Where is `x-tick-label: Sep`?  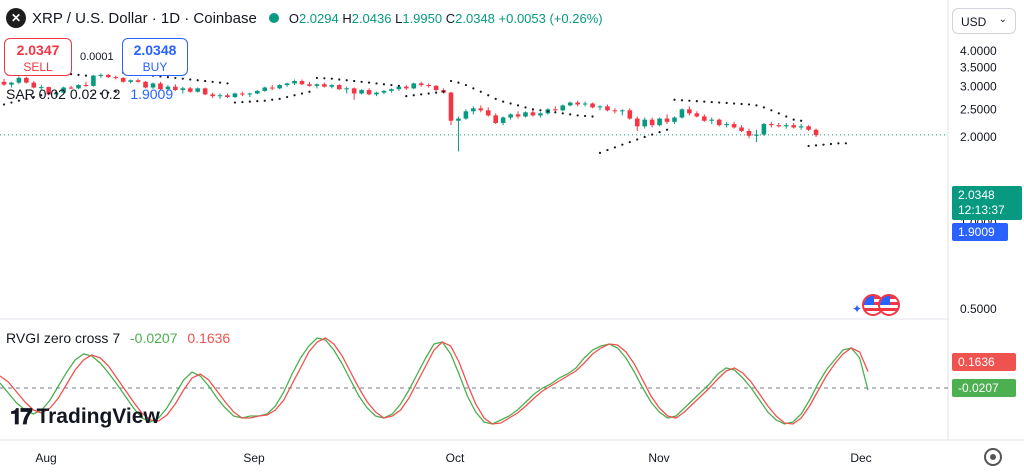 x-tick-label: Sep is located at coordinates (254, 458).